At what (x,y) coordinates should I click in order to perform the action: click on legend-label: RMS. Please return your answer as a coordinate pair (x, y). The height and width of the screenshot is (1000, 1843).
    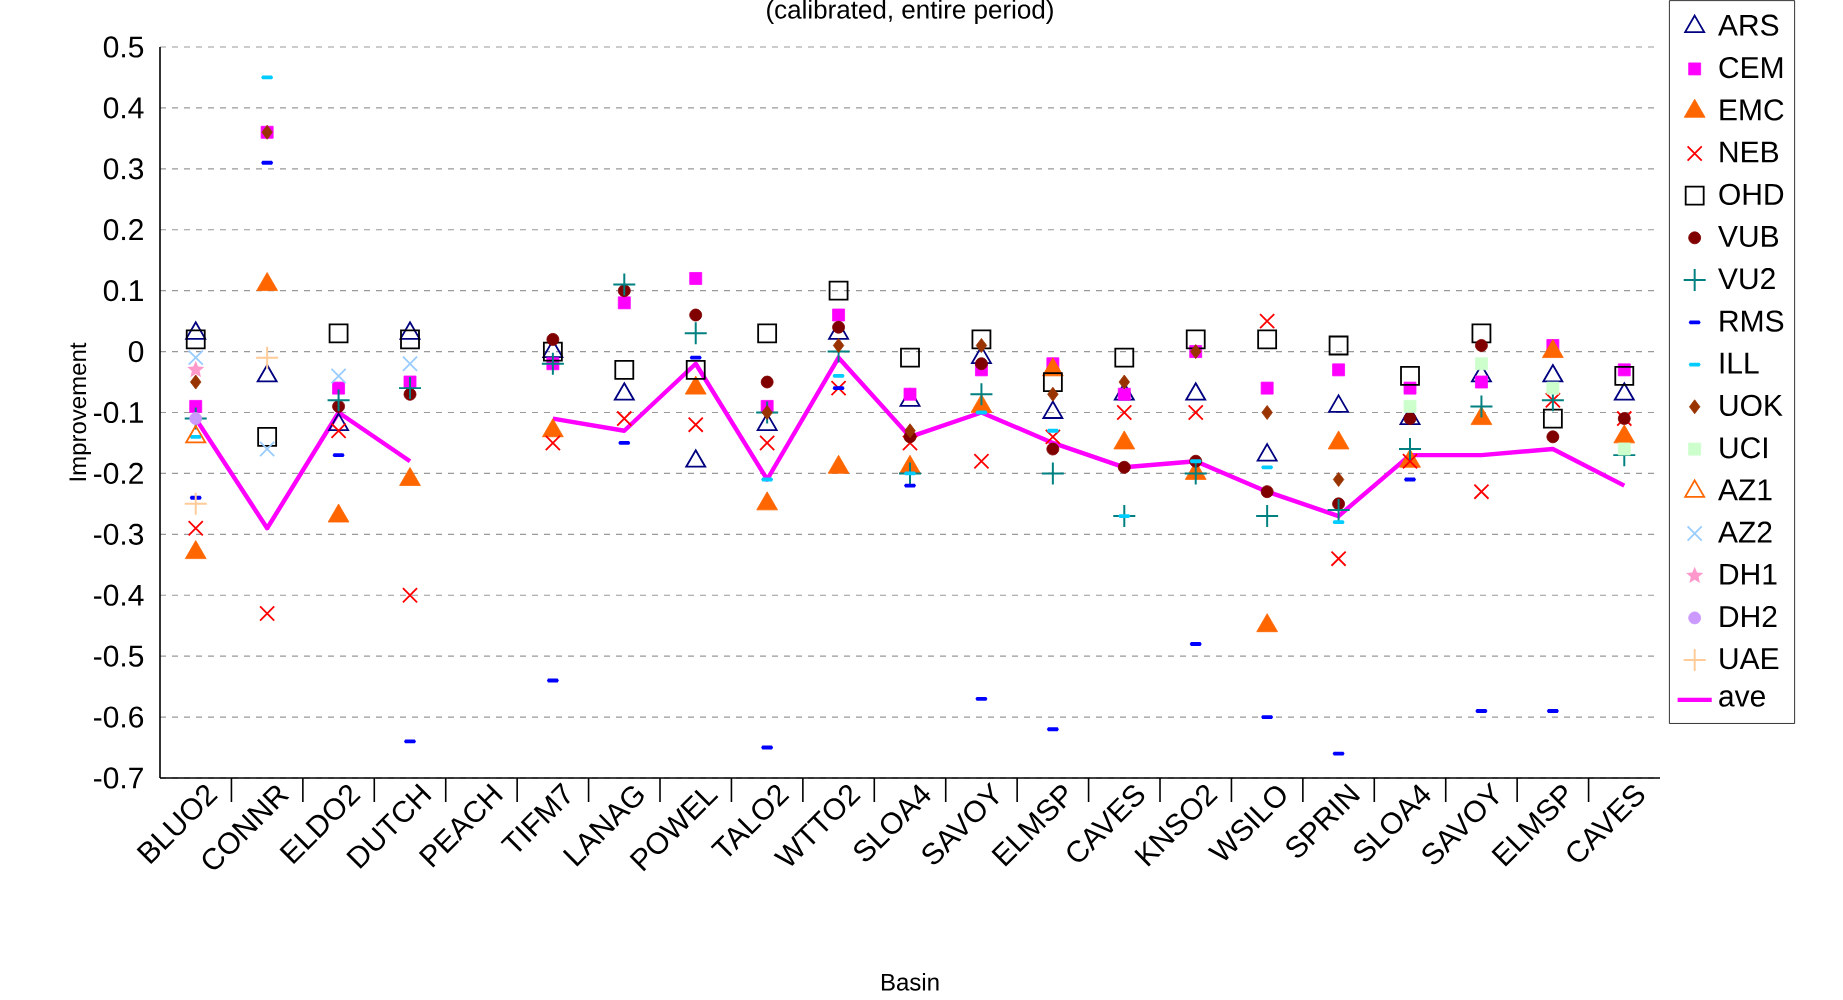
    Looking at the image, I should click on (1752, 321).